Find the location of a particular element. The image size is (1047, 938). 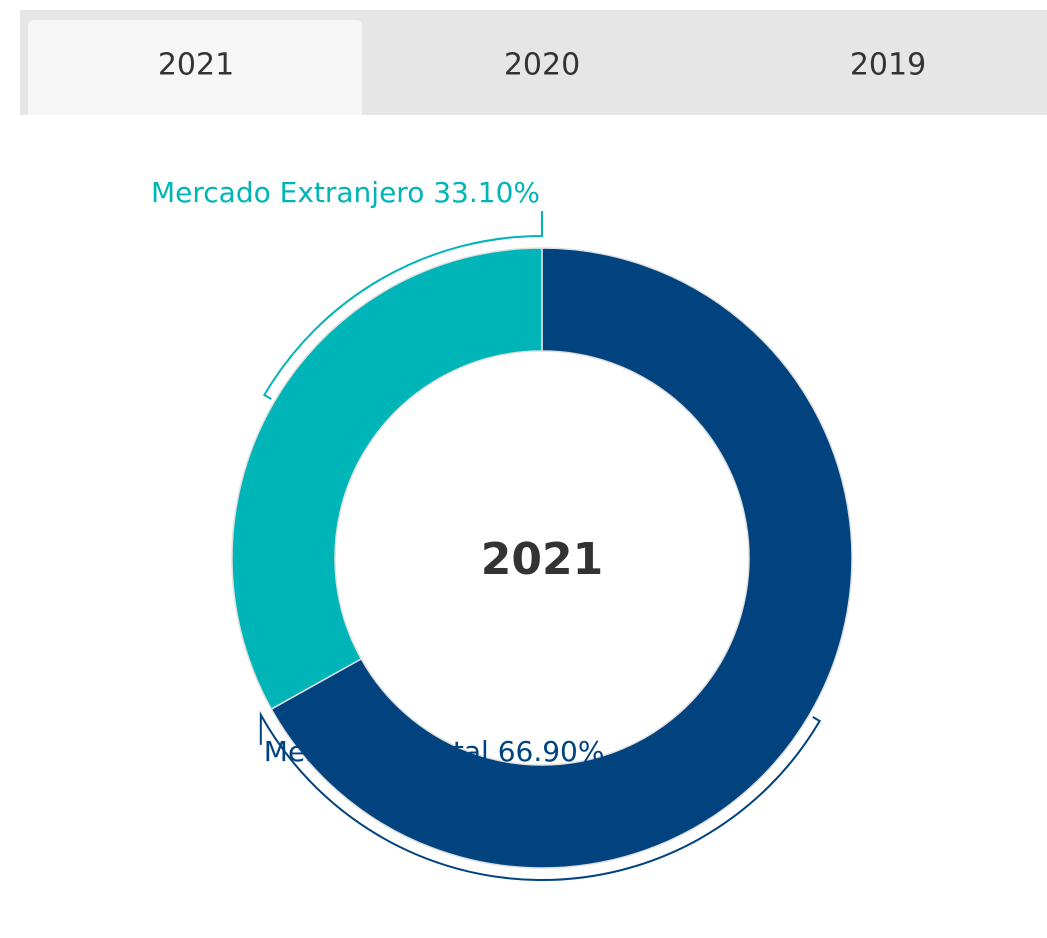

slice-label: Mercado Extranjero 33.10% is located at coordinates (345, 192).